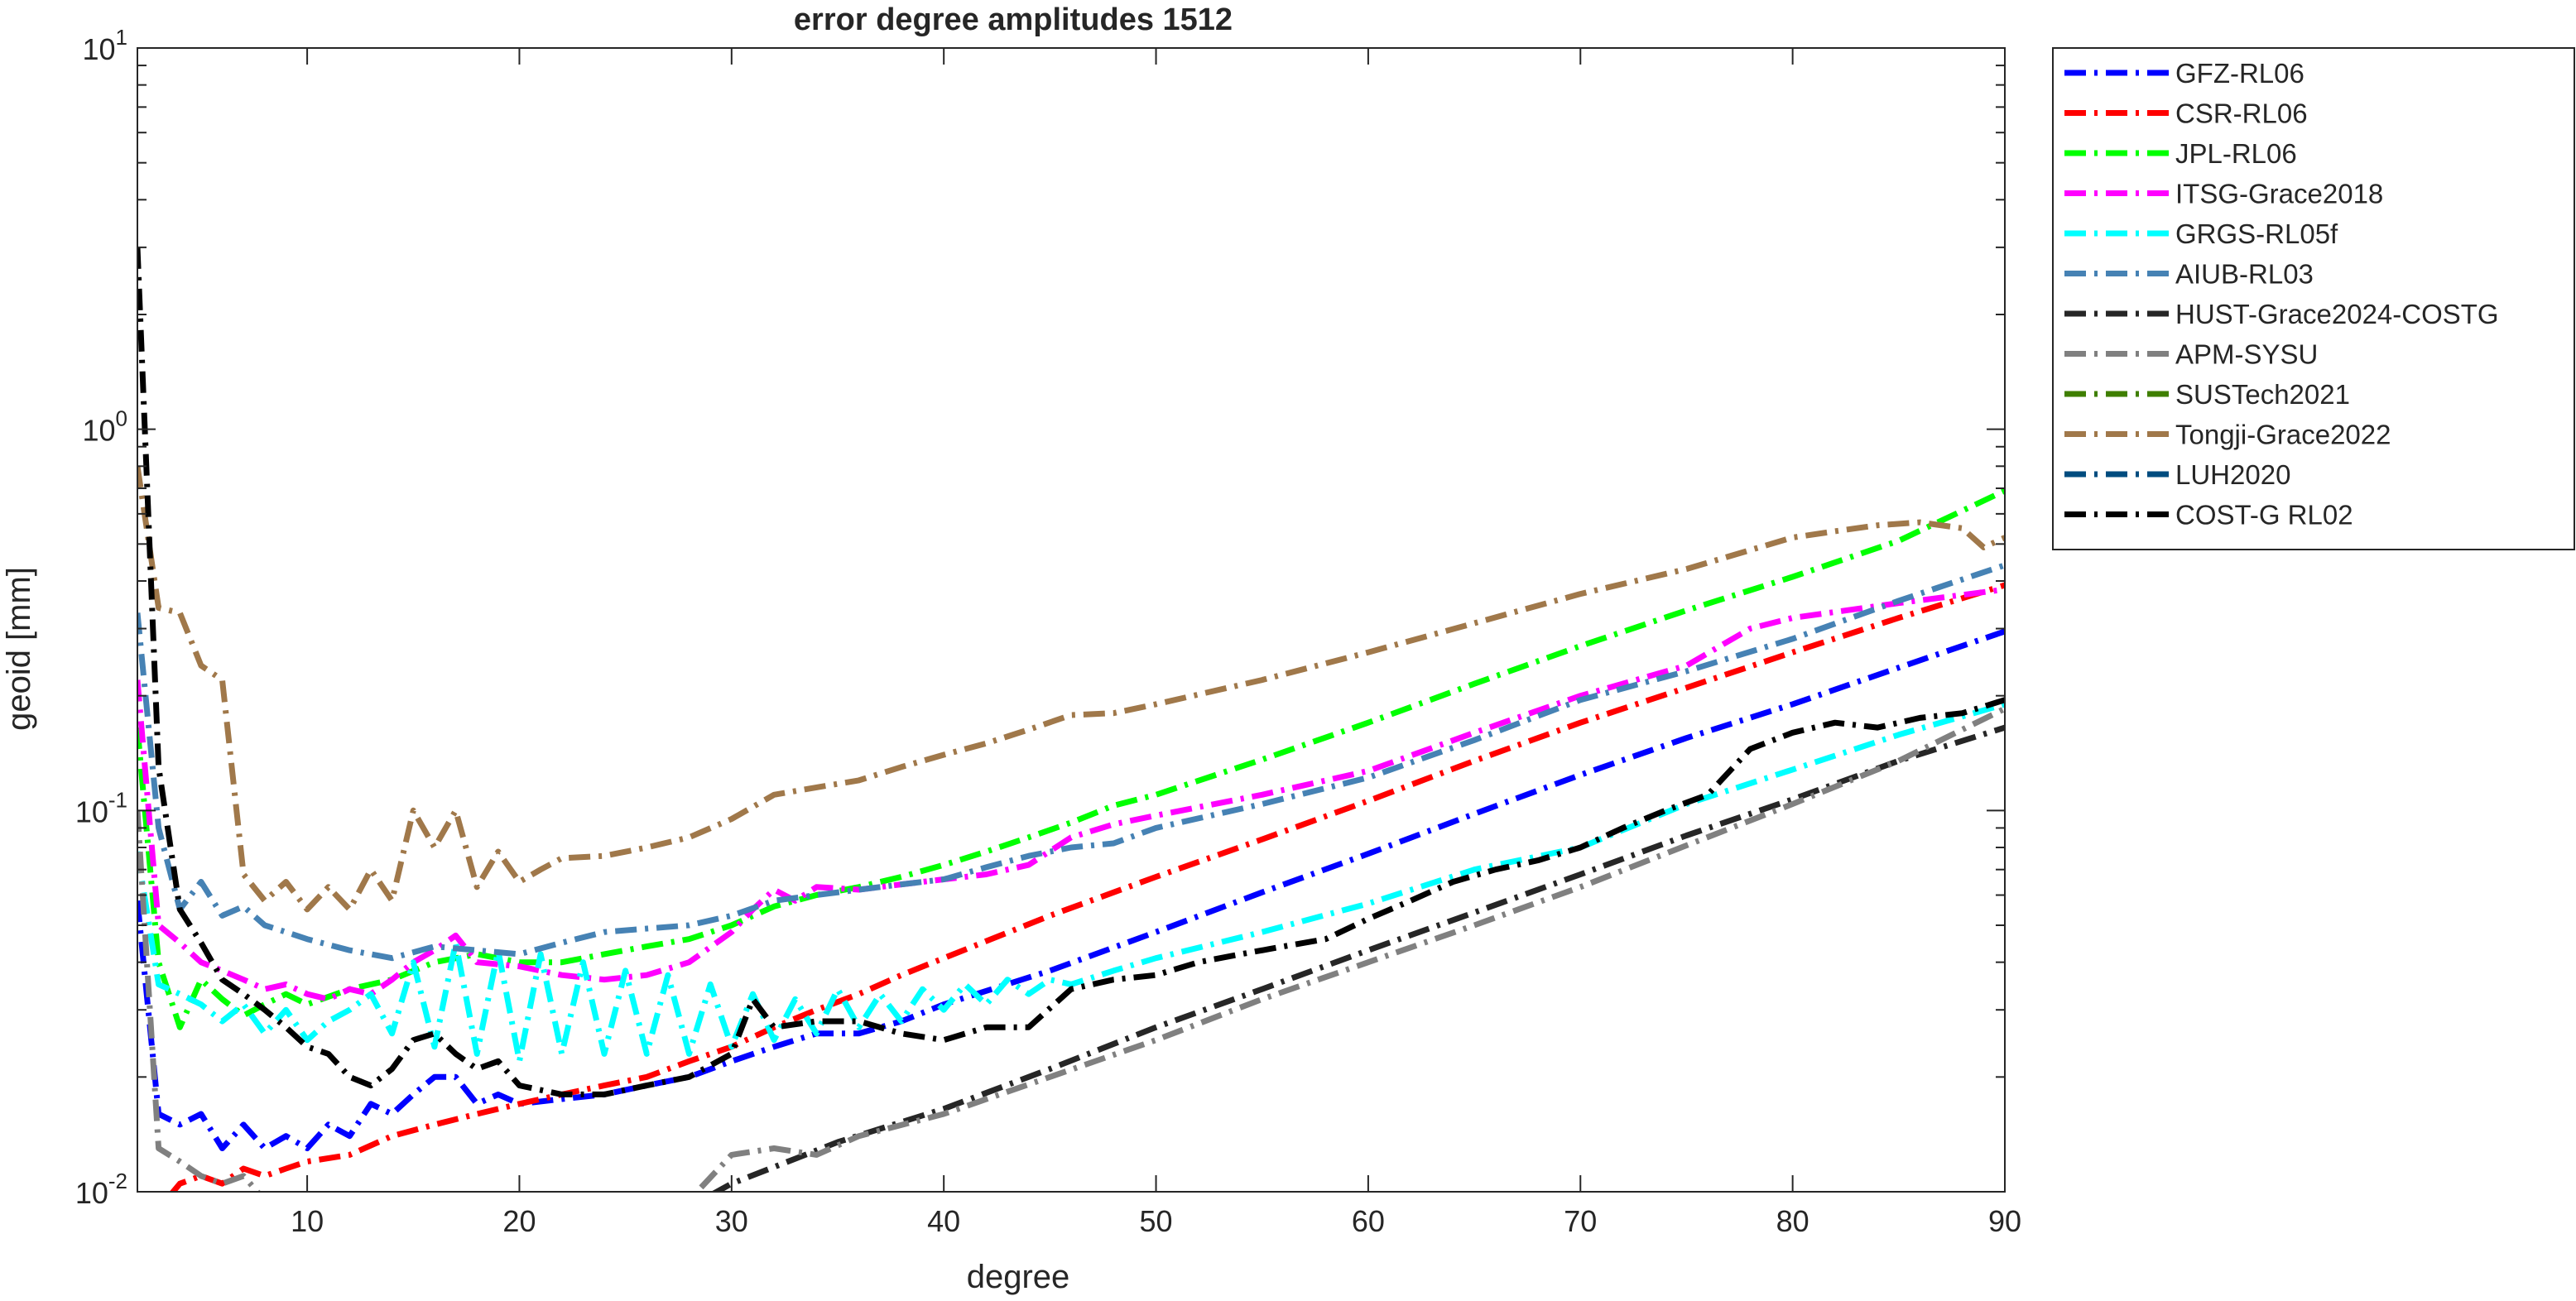 The height and width of the screenshot is (1301, 2576). I want to click on x-tick-label: 70, so click(1580, 1221).